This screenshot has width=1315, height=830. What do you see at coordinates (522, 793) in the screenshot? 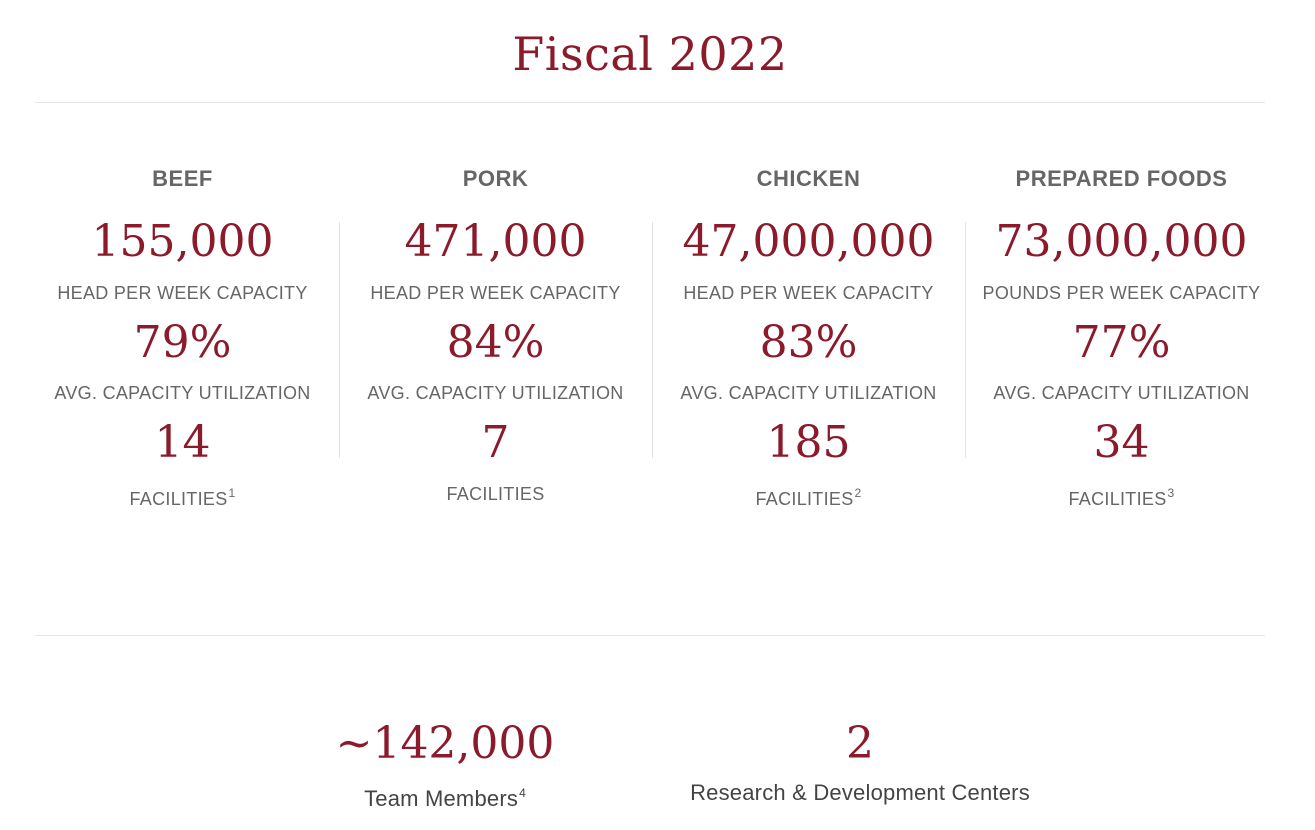
I see `footnote-marker: 4` at bounding box center [522, 793].